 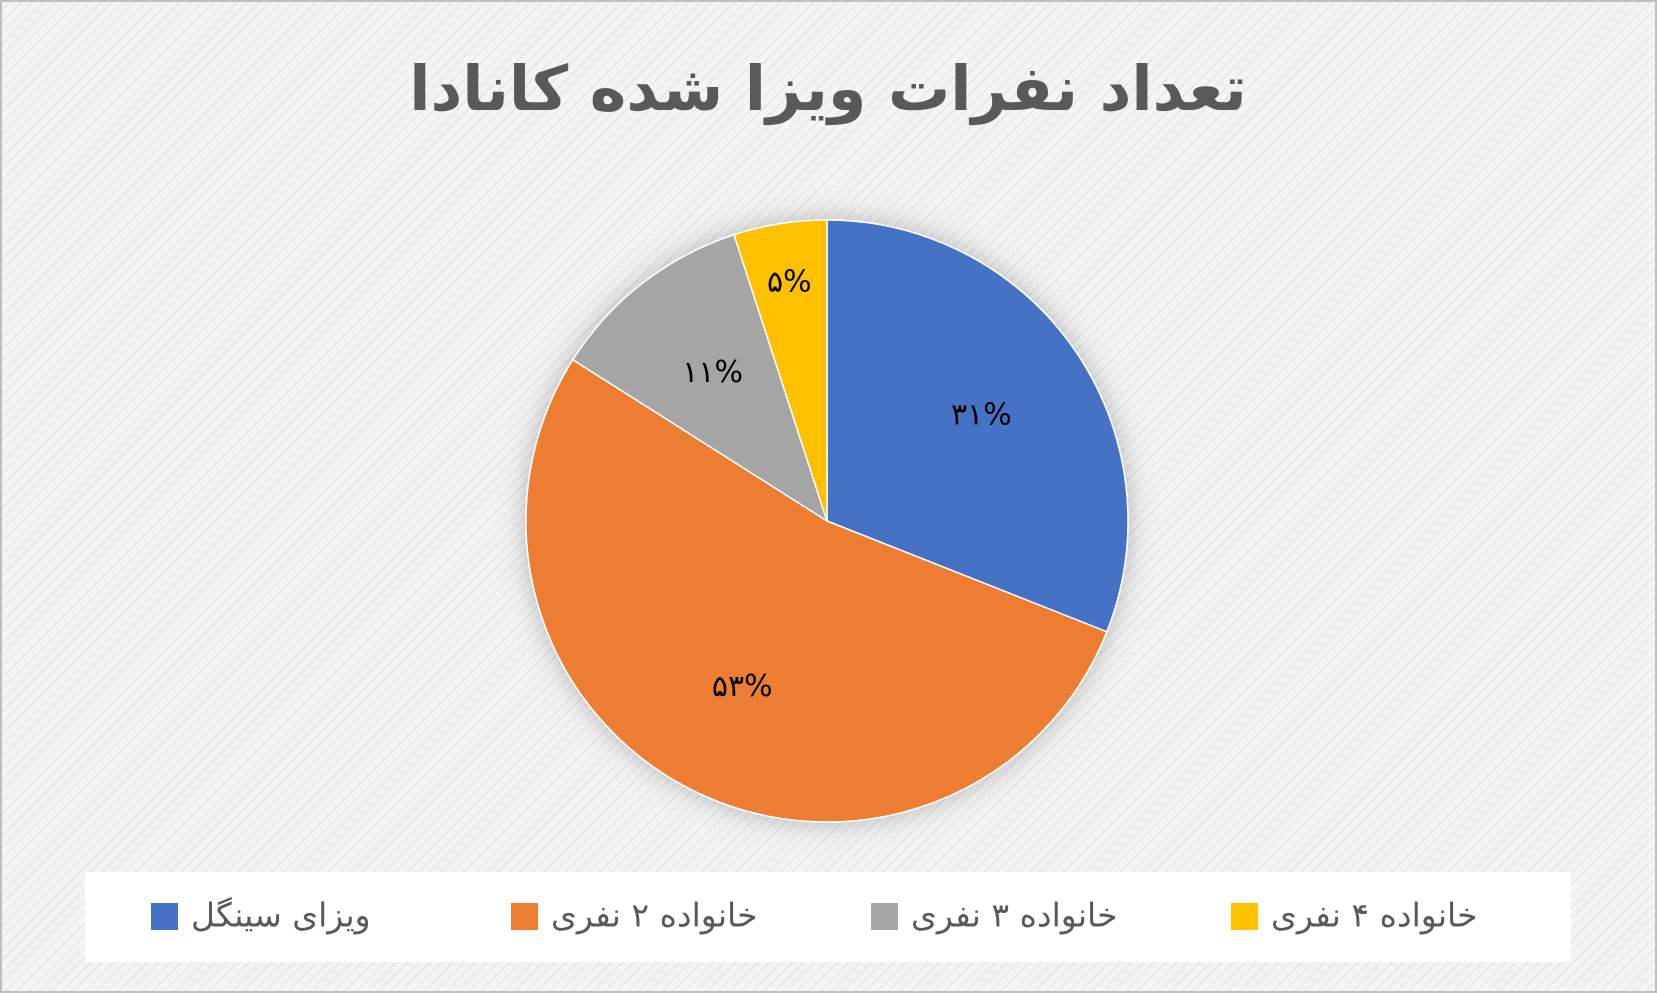 What do you see at coordinates (712, 372) in the screenshot?
I see `data-label: ۱۱%` at bounding box center [712, 372].